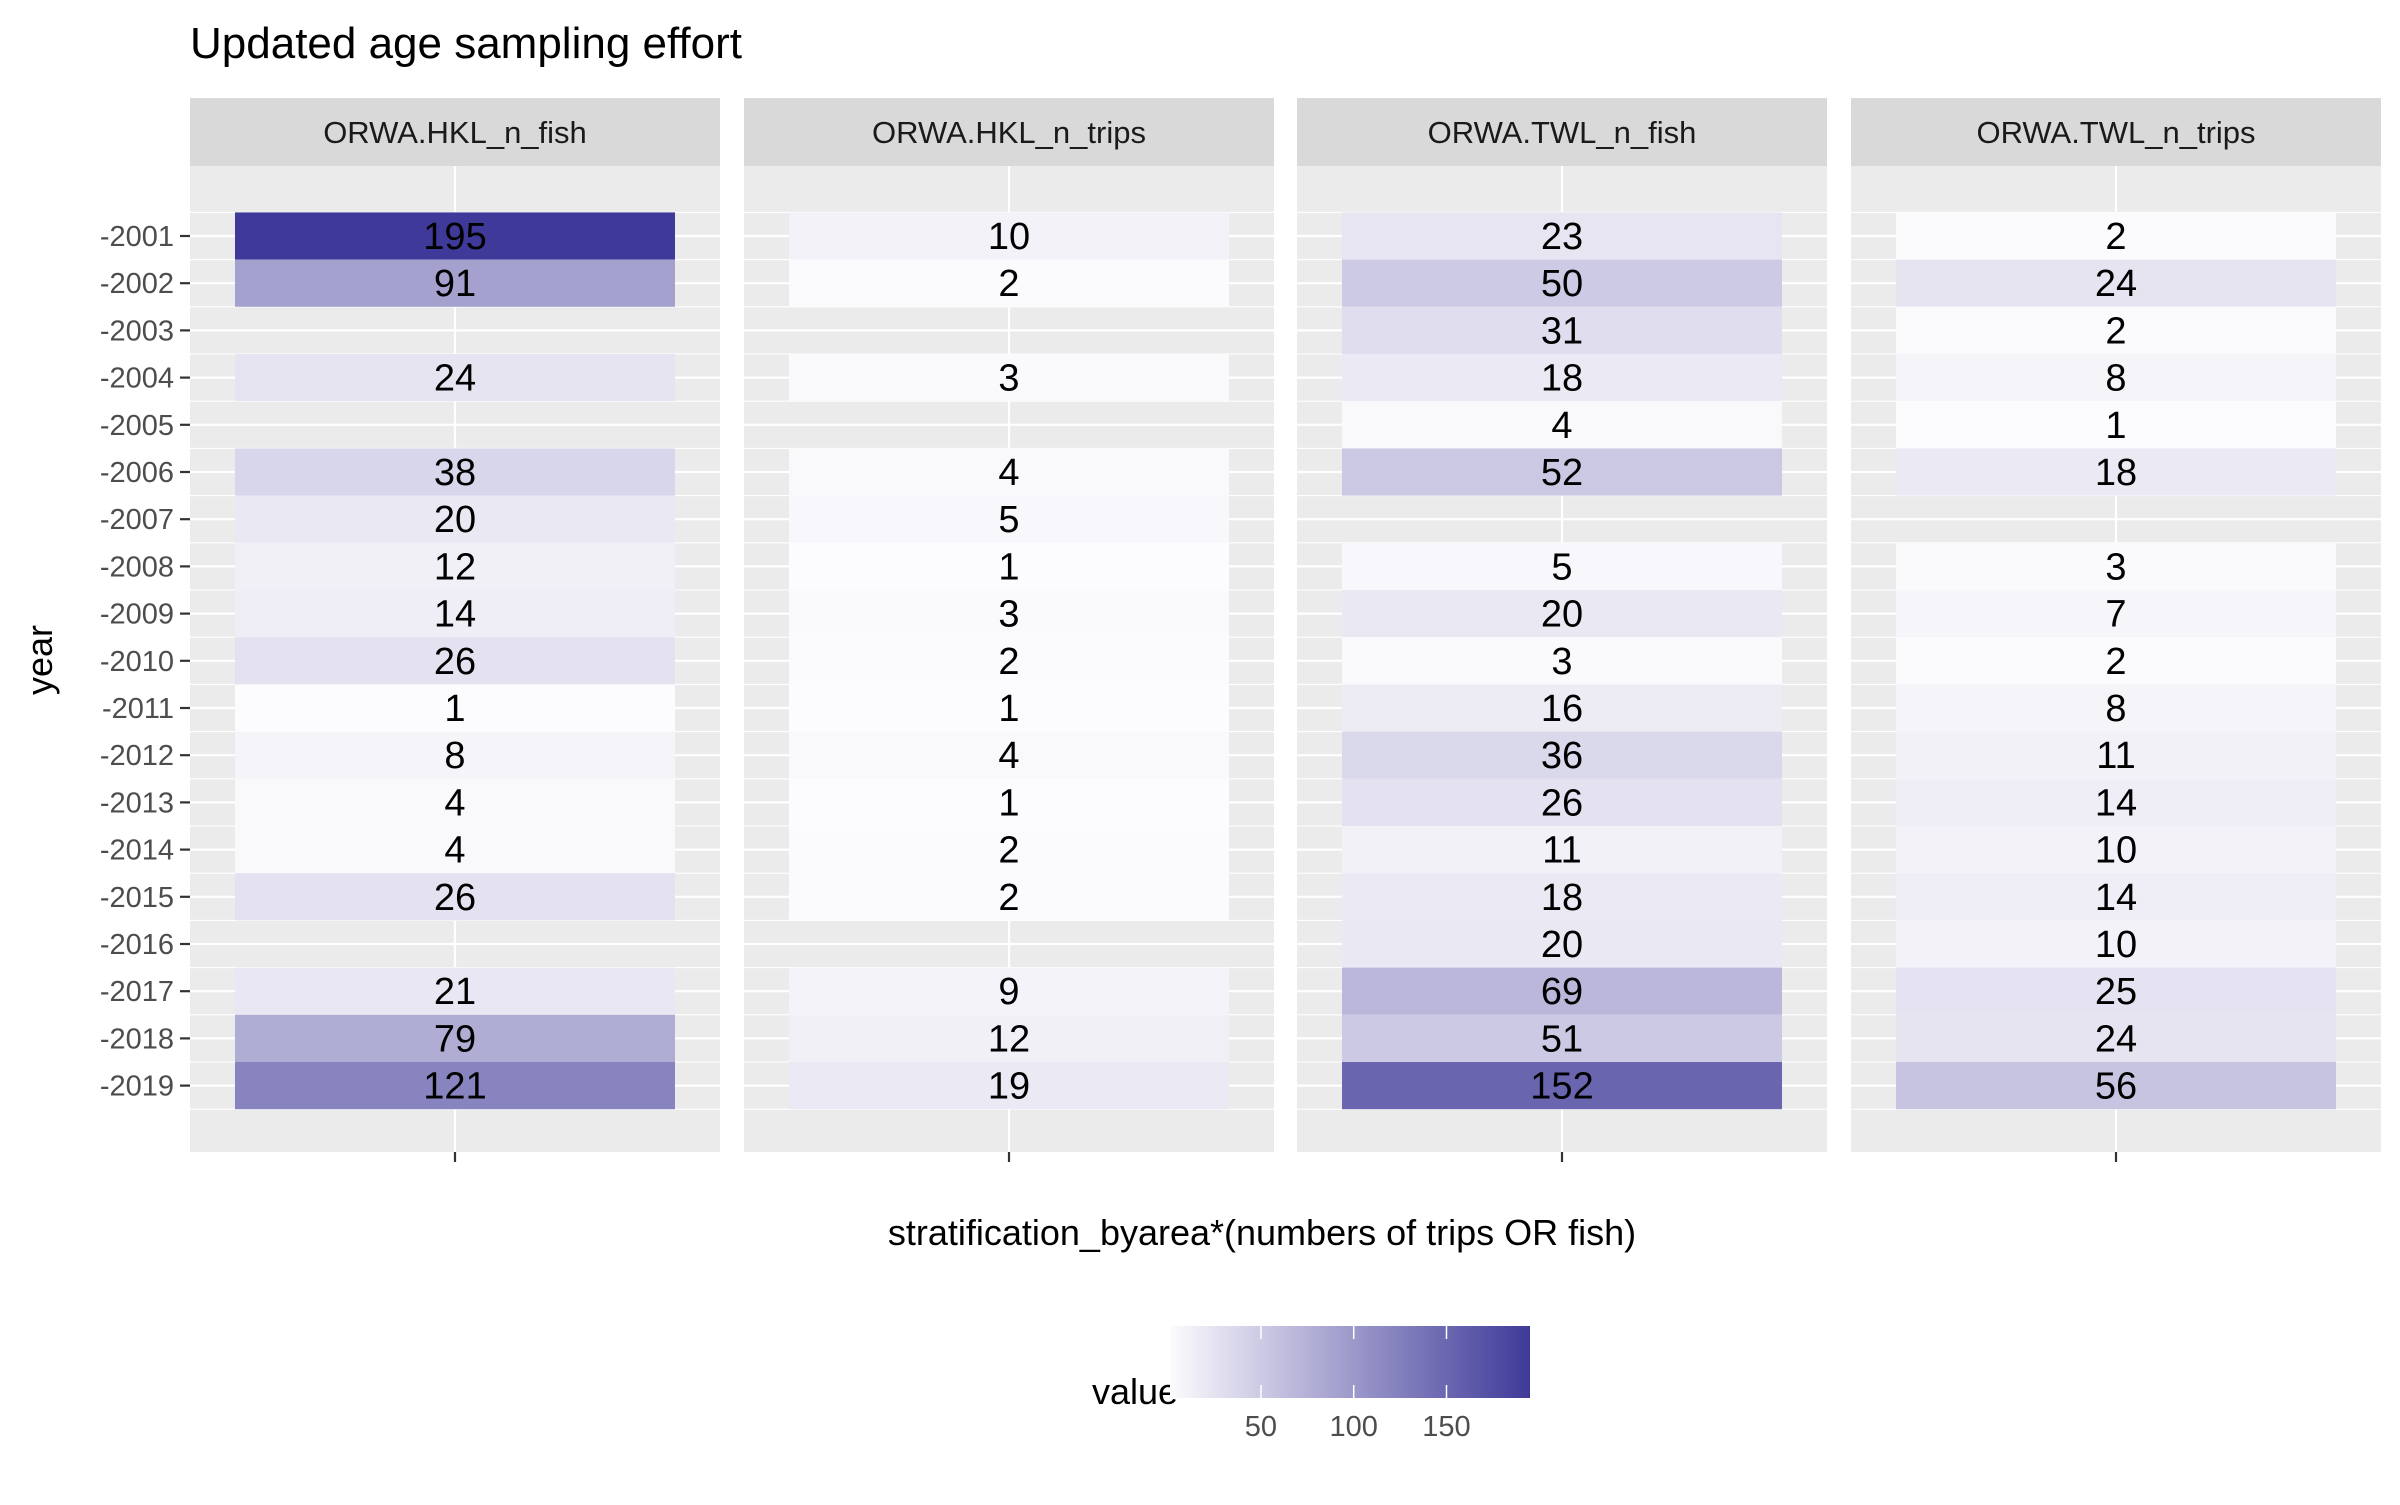  What do you see at coordinates (1350, 1362) in the screenshot?
I see `legend-colorbar` at bounding box center [1350, 1362].